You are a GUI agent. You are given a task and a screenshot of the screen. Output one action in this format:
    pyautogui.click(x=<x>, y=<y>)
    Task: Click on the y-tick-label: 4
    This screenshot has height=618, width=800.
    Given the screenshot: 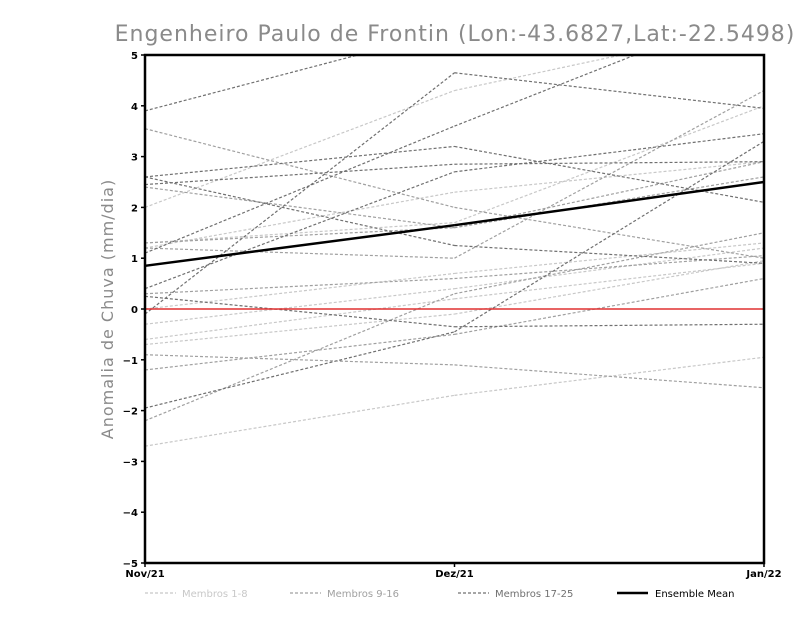 What is the action you would take?
    pyautogui.click(x=134, y=107)
    